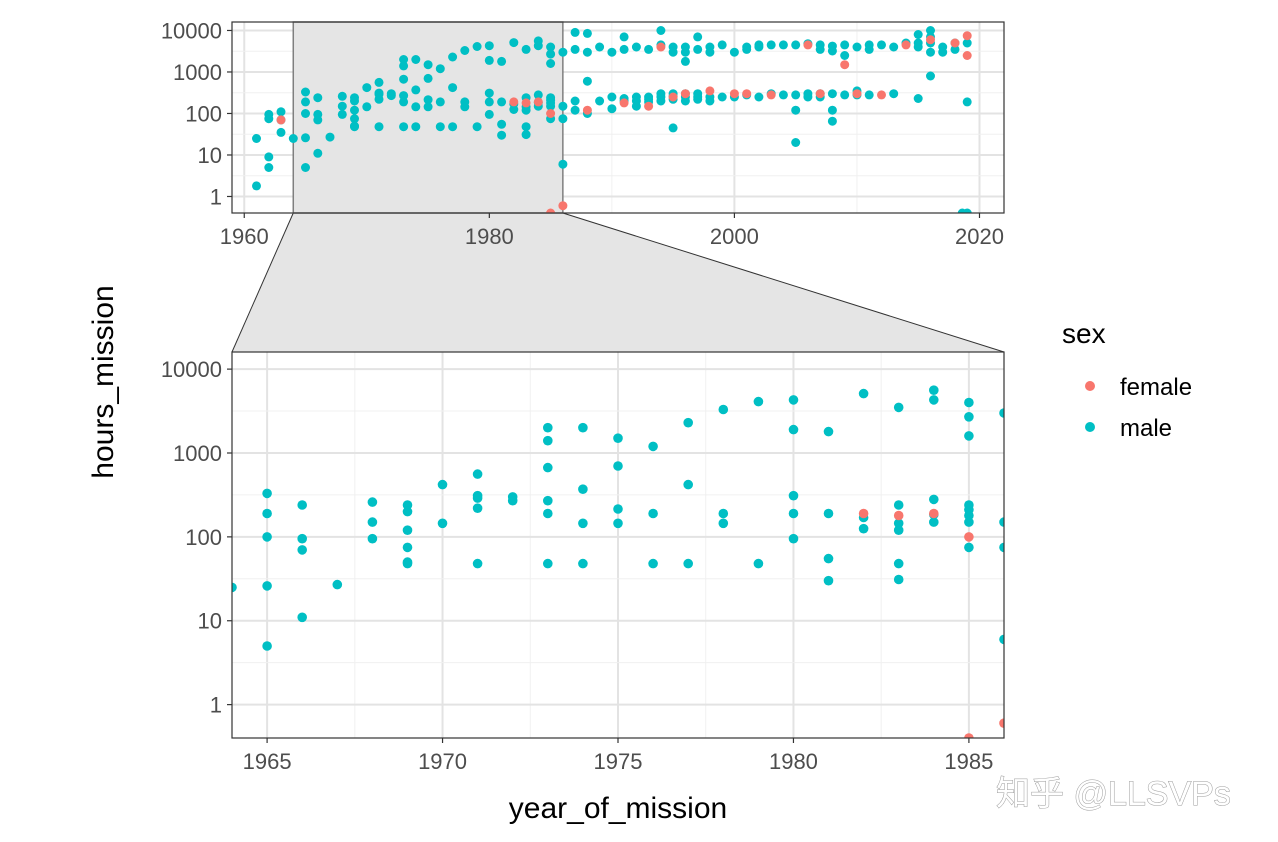 Image resolution: width=1278 pixels, height=842 pixels. I want to click on x-tick-label: 1975, so click(618, 761).